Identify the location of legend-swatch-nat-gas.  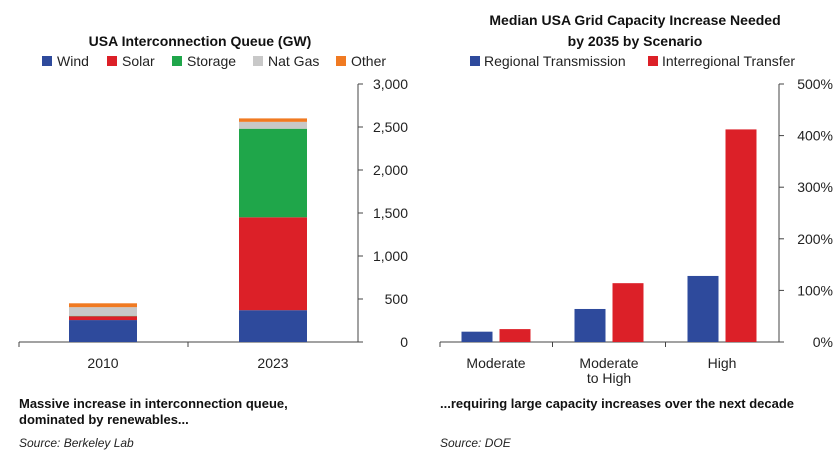
(258, 61).